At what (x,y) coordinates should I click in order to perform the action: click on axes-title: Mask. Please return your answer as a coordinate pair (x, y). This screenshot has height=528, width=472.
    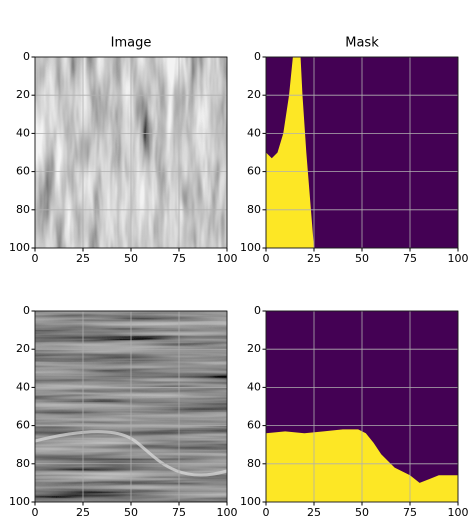
    Looking at the image, I should click on (362, 43).